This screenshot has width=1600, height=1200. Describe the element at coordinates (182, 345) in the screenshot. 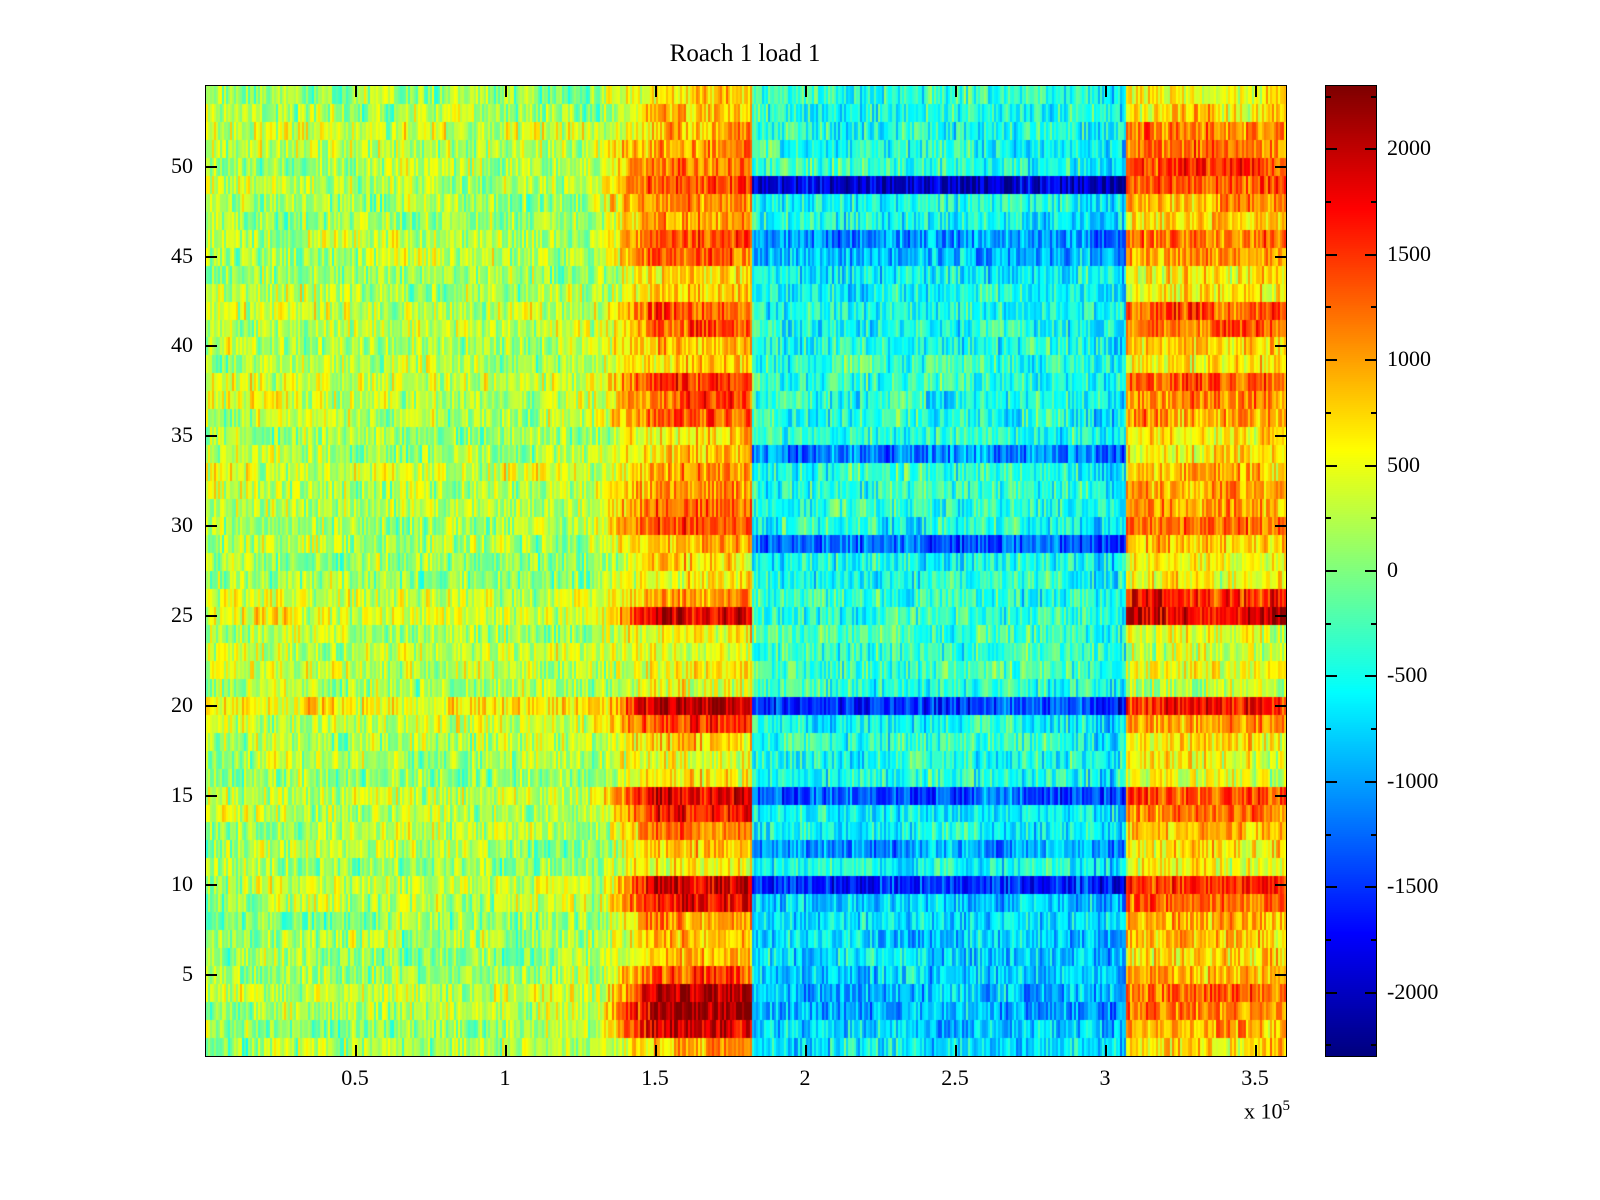

I see `y-tick-label: 40` at that location.